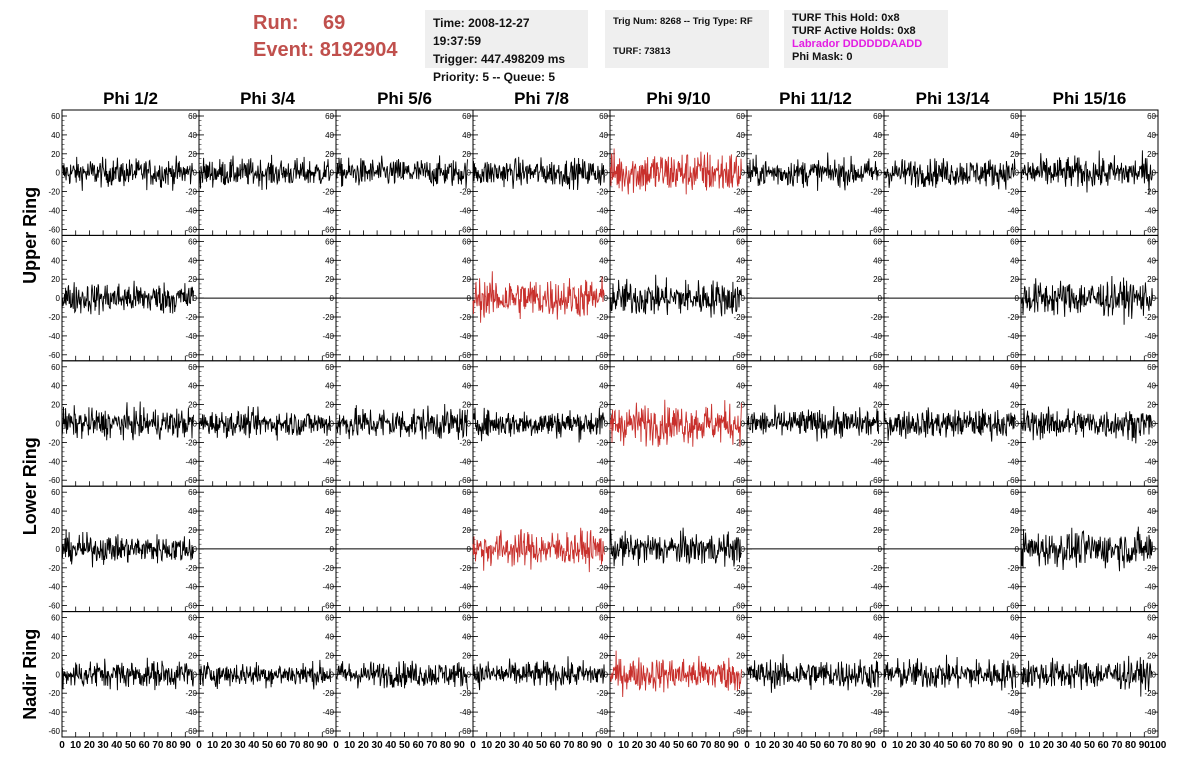 The height and width of the screenshot is (772, 1196). I want to click on priority-text: Priority: 5 -- Queue: 5, so click(494, 77).